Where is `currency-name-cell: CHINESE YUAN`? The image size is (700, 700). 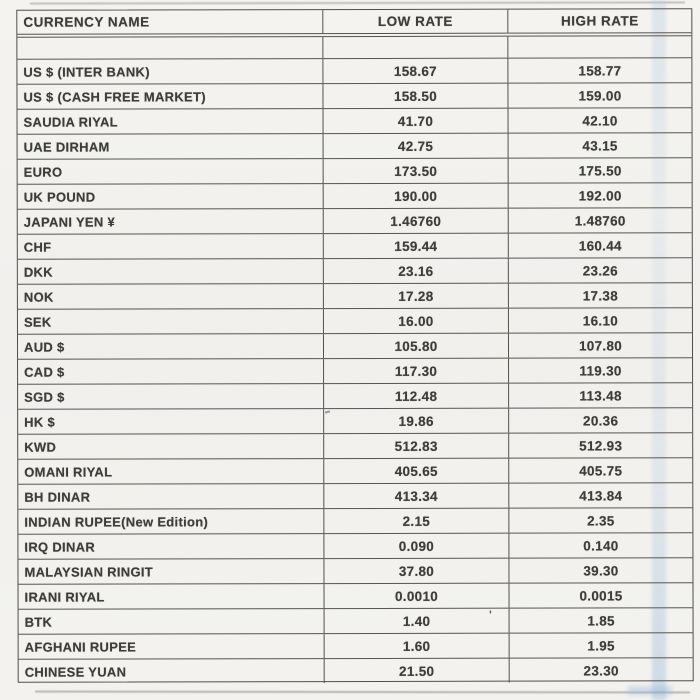 currency-name-cell: CHINESE YUAN is located at coordinates (171, 671).